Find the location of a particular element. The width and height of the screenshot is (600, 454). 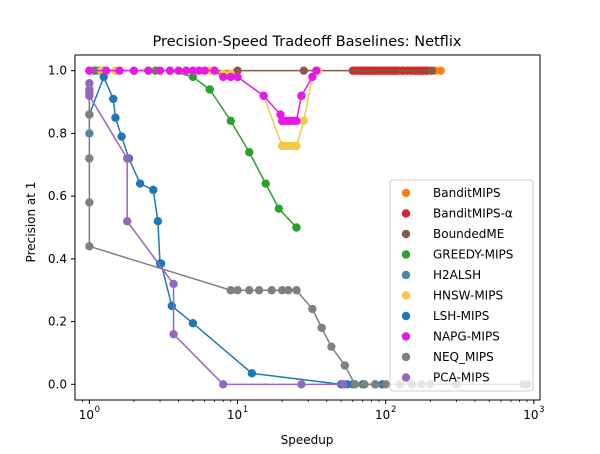

legend-label: HNSW-MIPS is located at coordinates (468, 296).